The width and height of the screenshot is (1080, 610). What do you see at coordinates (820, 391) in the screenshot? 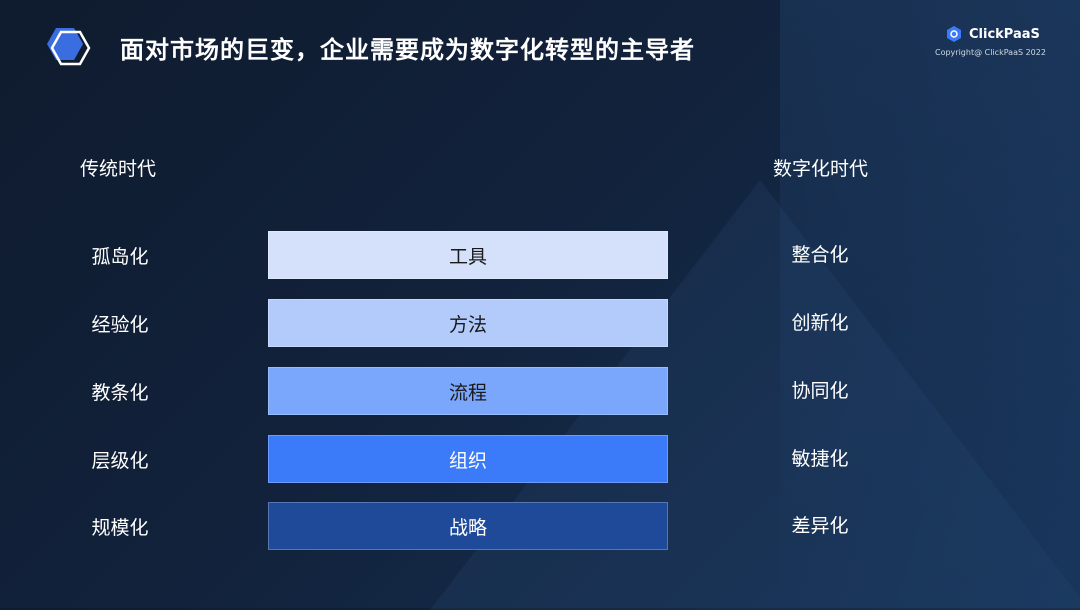
I see `digital-label: 协同化` at bounding box center [820, 391].